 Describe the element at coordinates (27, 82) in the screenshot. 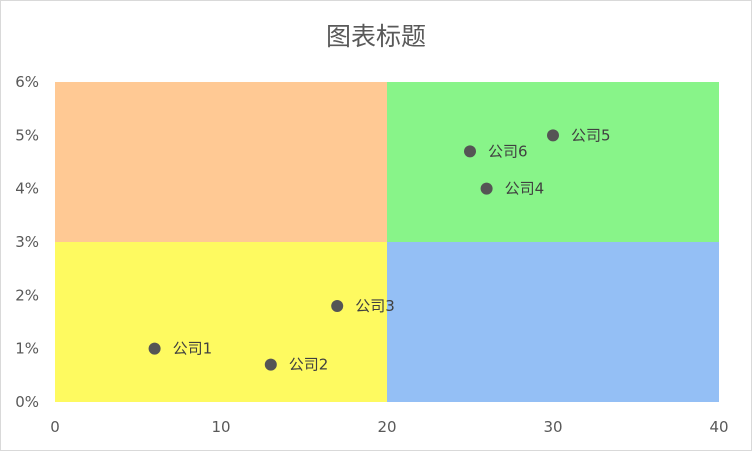

I see `y-tick-label: 6%` at that location.